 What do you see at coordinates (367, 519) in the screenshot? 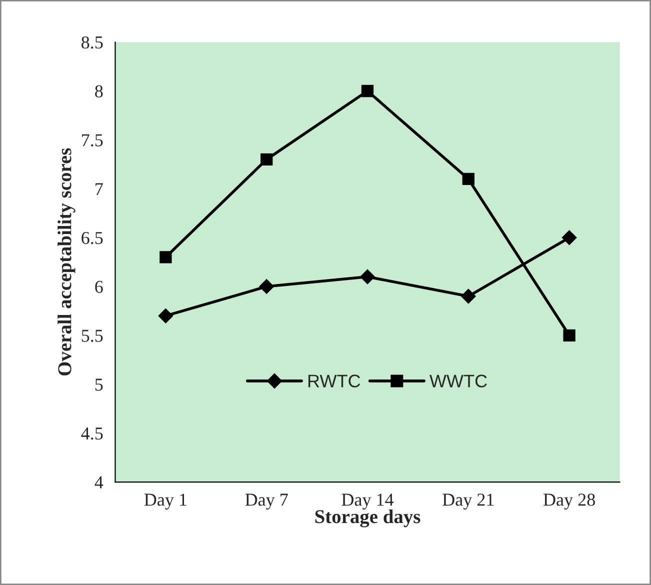
I see `x-axis-title: Storage days` at bounding box center [367, 519].